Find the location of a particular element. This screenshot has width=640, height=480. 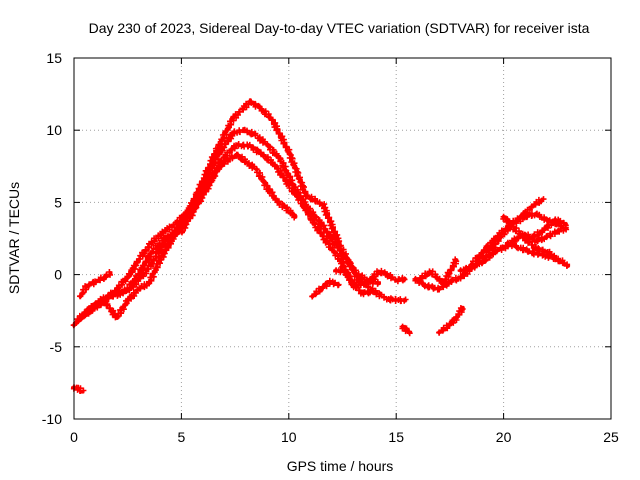

y-axis-label: SDTVAR / TECUs is located at coordinates (14, 238).